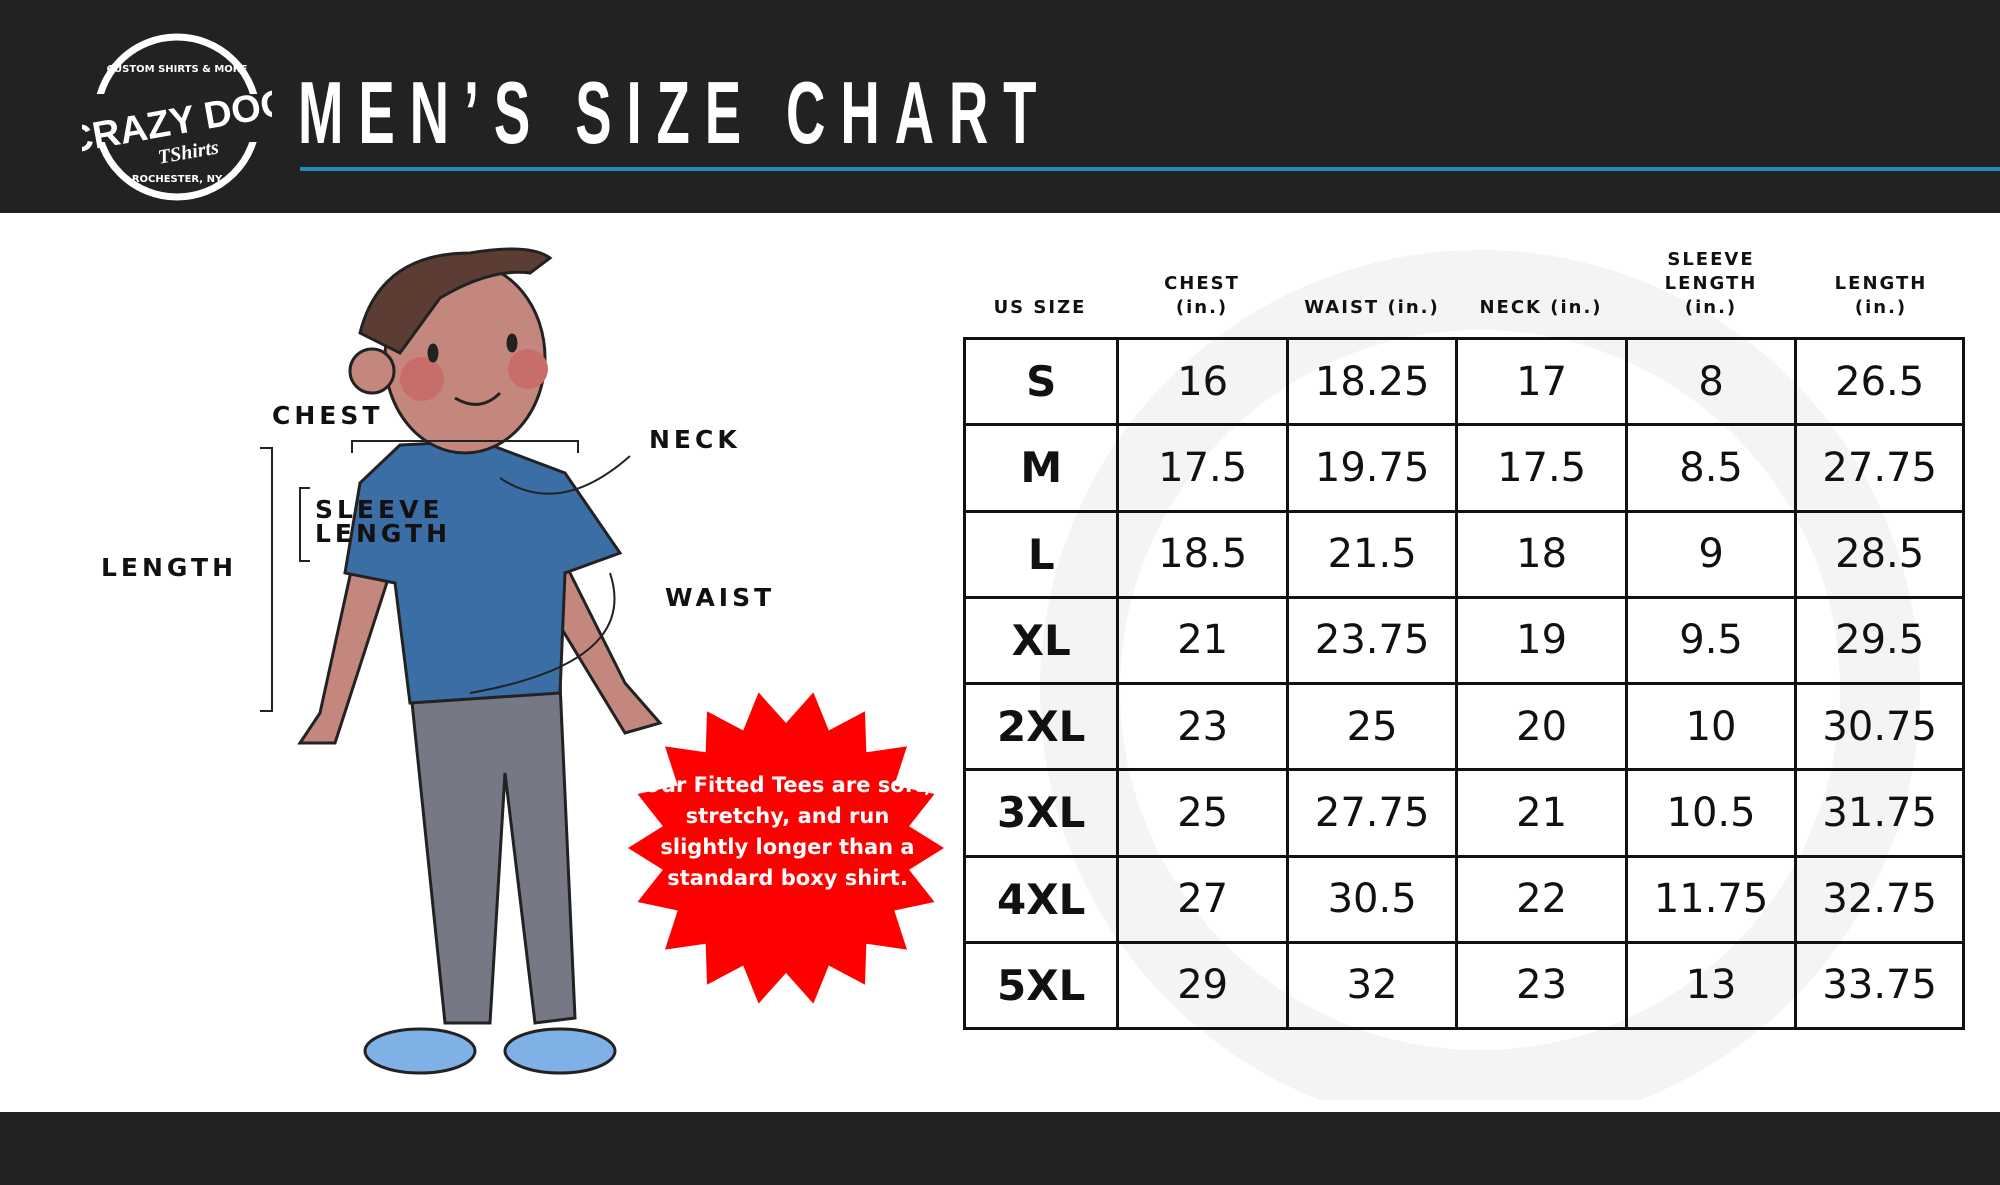 The width and height of the screenshot is (2000, 1185). Describe the element at coordinates (328, 415) in the screenshot. I see `chest-label: CHEST` at that location.